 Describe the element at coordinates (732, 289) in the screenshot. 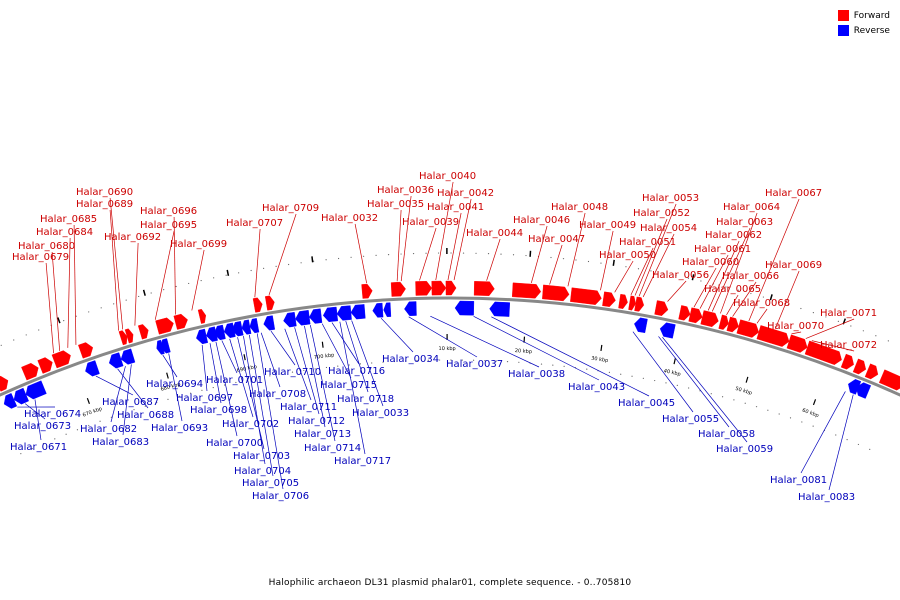

I see `gene-label: Halar_0065` at that location.